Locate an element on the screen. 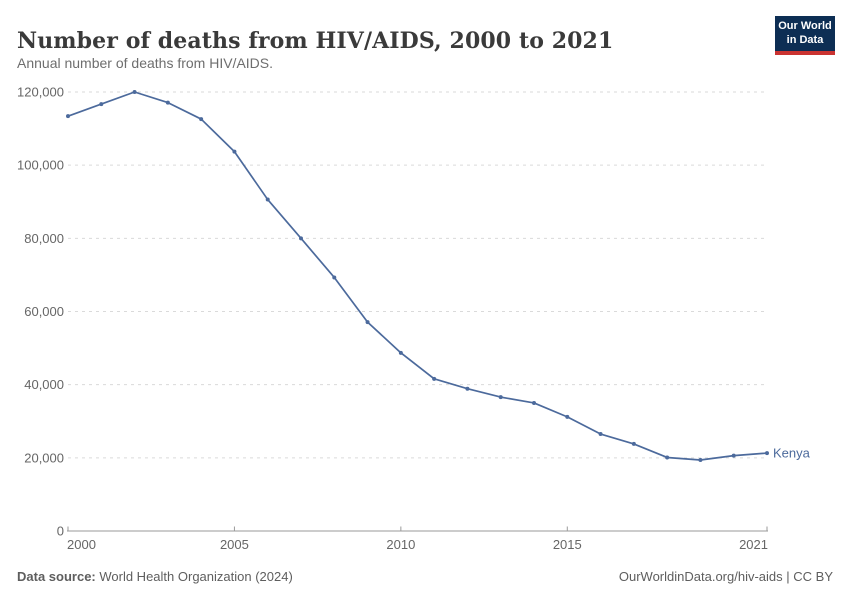 Image resolution: width=850 pixels, height=600 pixels. entity-label: Kenya is located at coordinates (792, 453).